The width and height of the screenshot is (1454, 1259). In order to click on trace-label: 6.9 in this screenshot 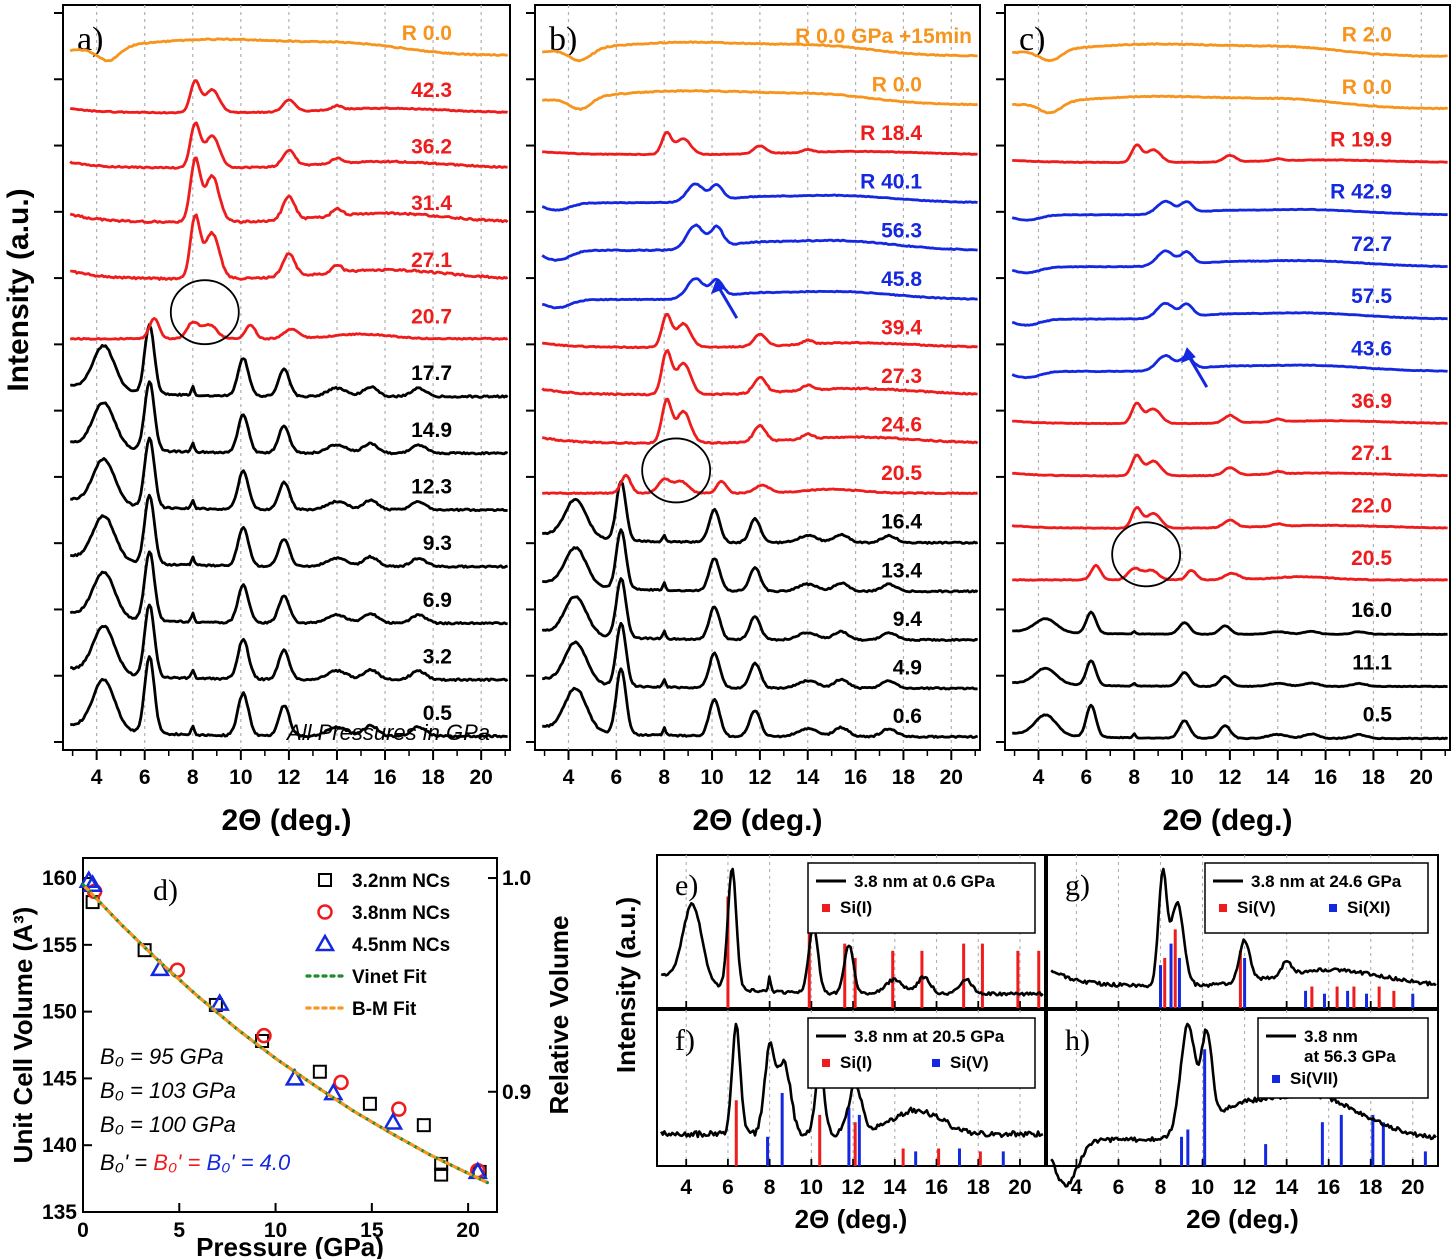, I will do `click(437, 600)`.